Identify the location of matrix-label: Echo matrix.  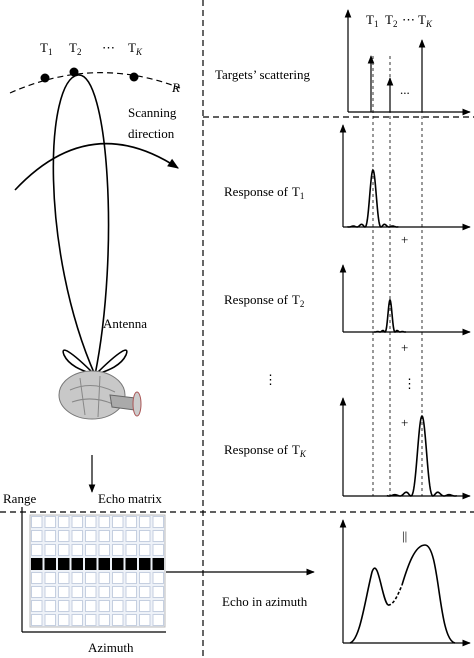
(130, 498).